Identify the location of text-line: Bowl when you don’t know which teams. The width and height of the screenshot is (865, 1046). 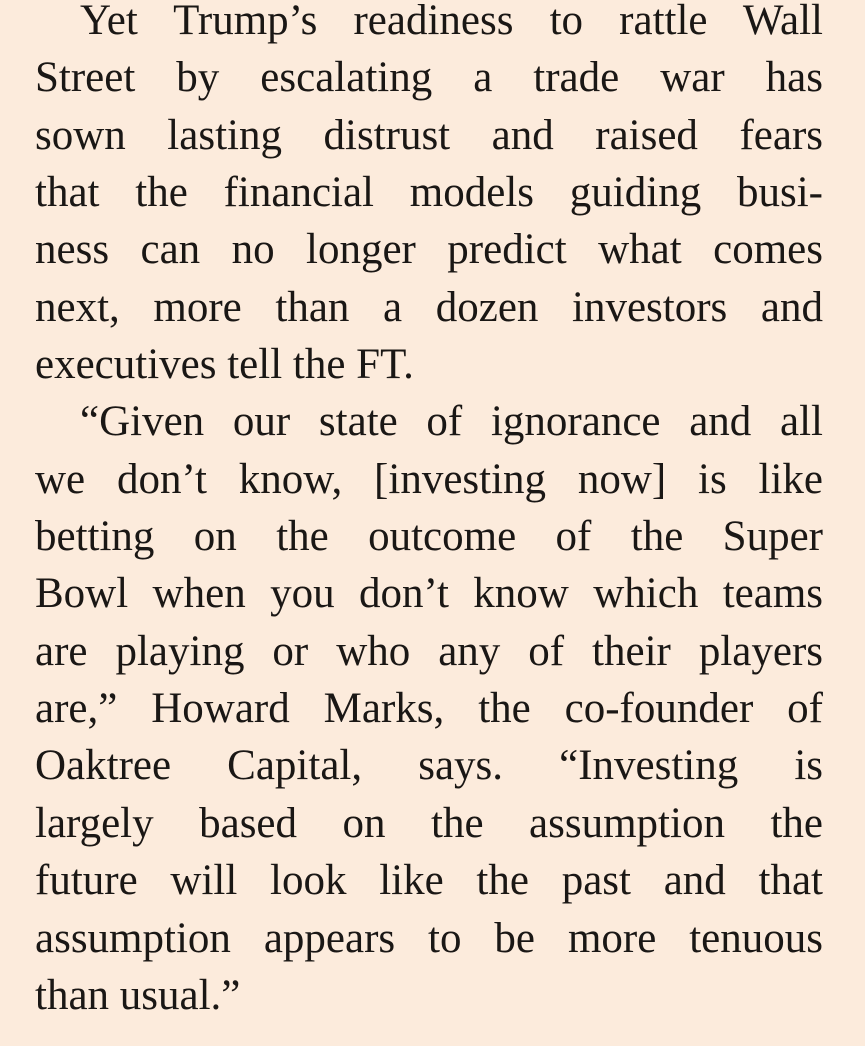
(429, 594).